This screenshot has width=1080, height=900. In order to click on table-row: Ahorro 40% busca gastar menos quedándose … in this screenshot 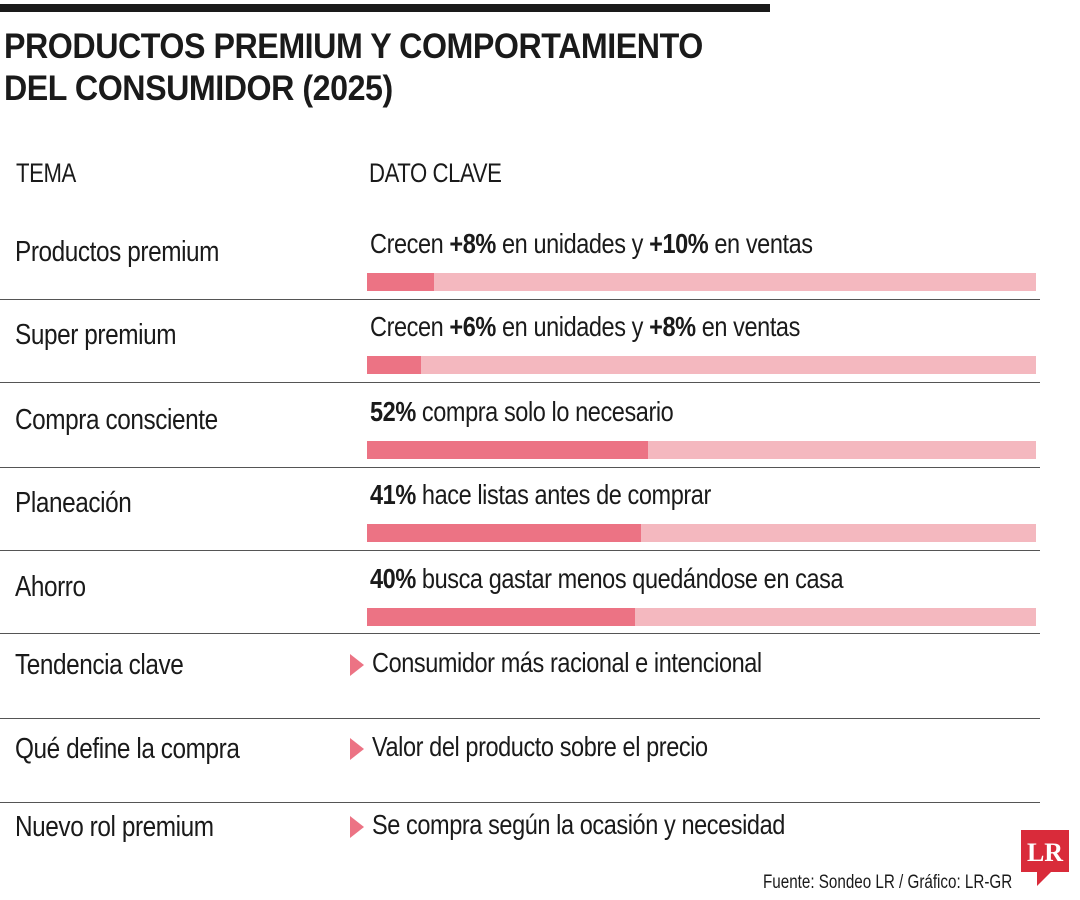, I will do `click(520, 597)`.